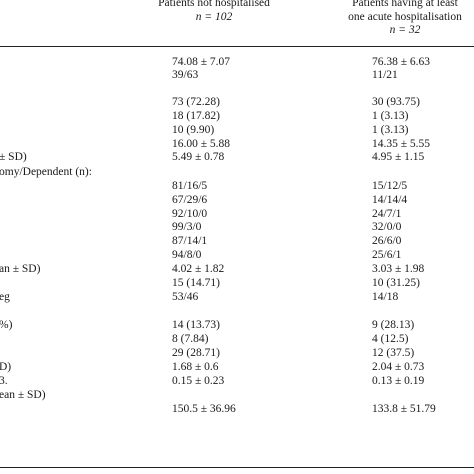 Image resolution: width=474 pixels, height=474 pixels. I want to click on cell-not-hospitalised: 67/29/6, so click(190, 200).